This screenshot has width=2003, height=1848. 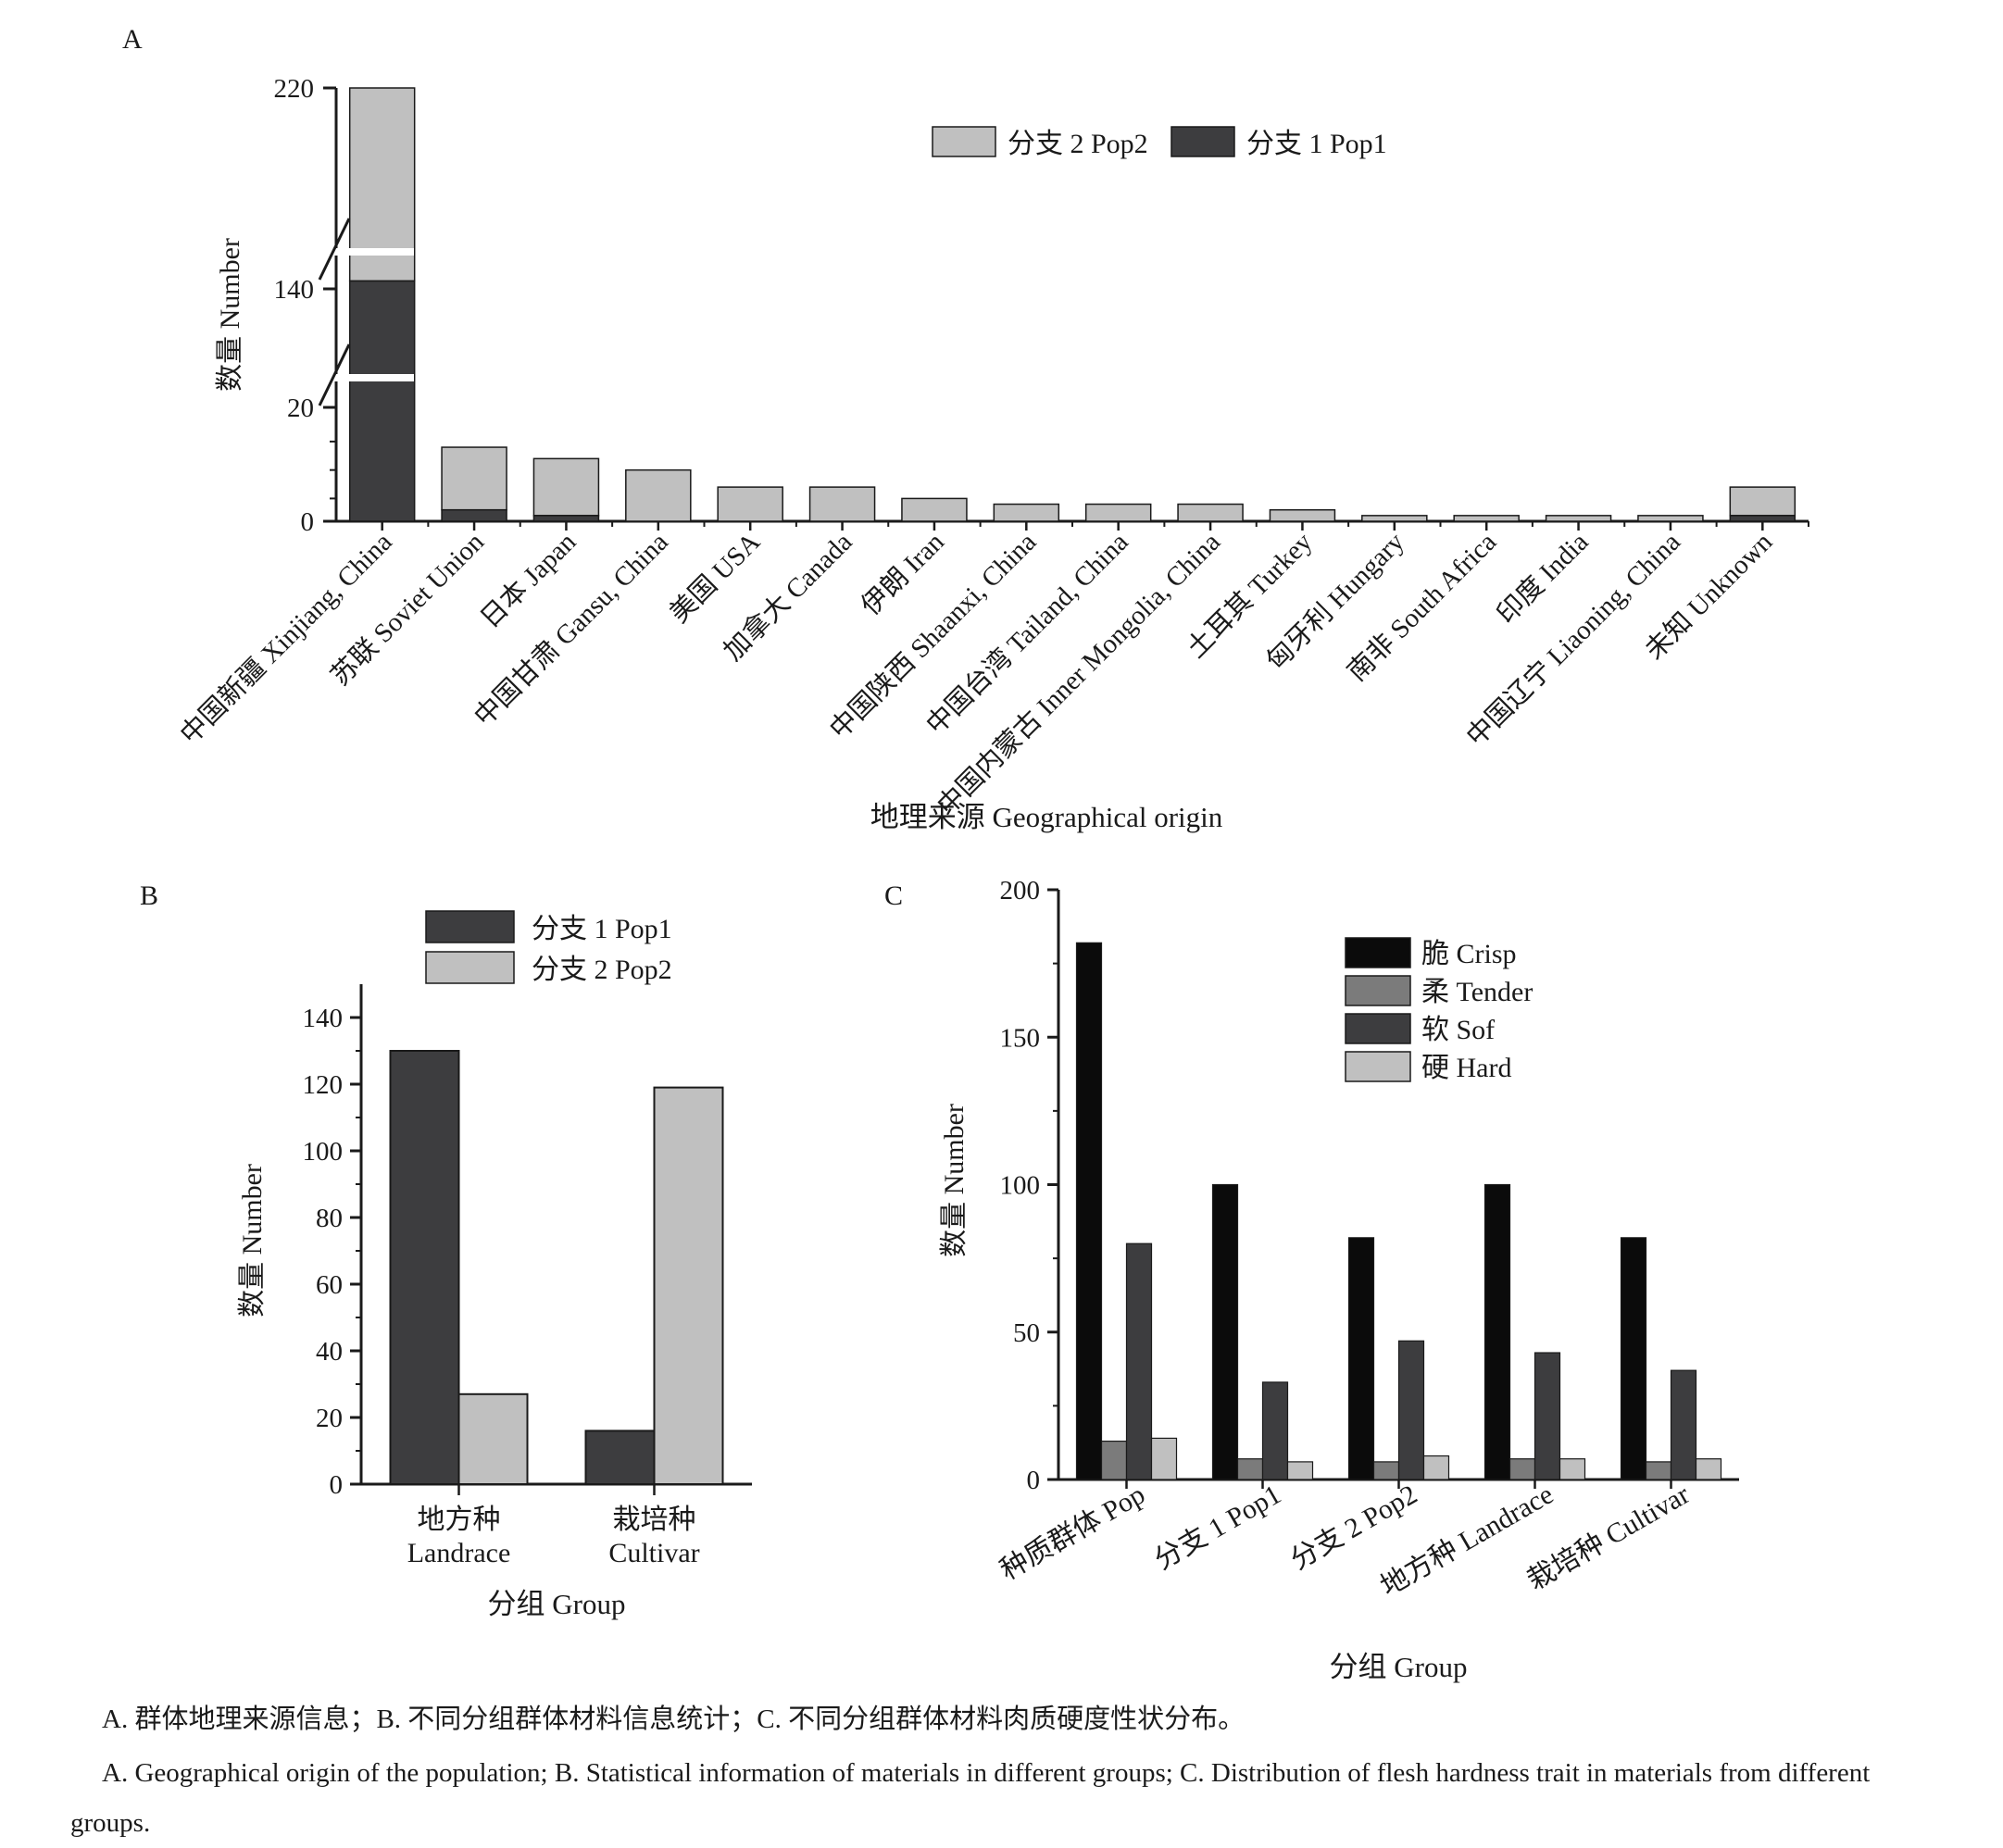 I want to click on panel-b-y-tick-label: 60, so click(x=329, y=1285).